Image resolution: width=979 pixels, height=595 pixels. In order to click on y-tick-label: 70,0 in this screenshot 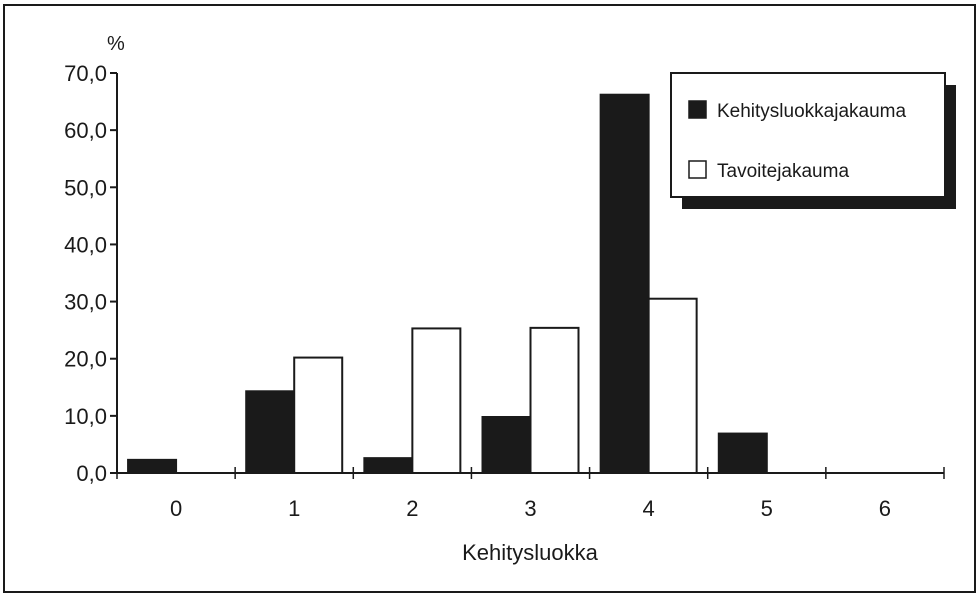, I will do `click(85, 73)`.